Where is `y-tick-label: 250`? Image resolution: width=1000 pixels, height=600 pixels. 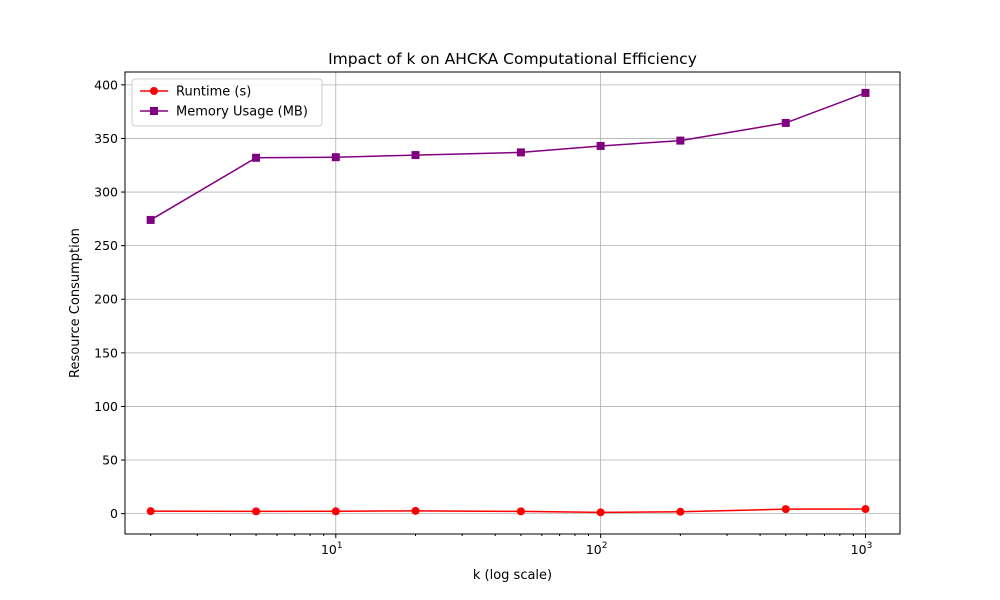
y-tick-label: 250 is located at coordinates (106, 245).